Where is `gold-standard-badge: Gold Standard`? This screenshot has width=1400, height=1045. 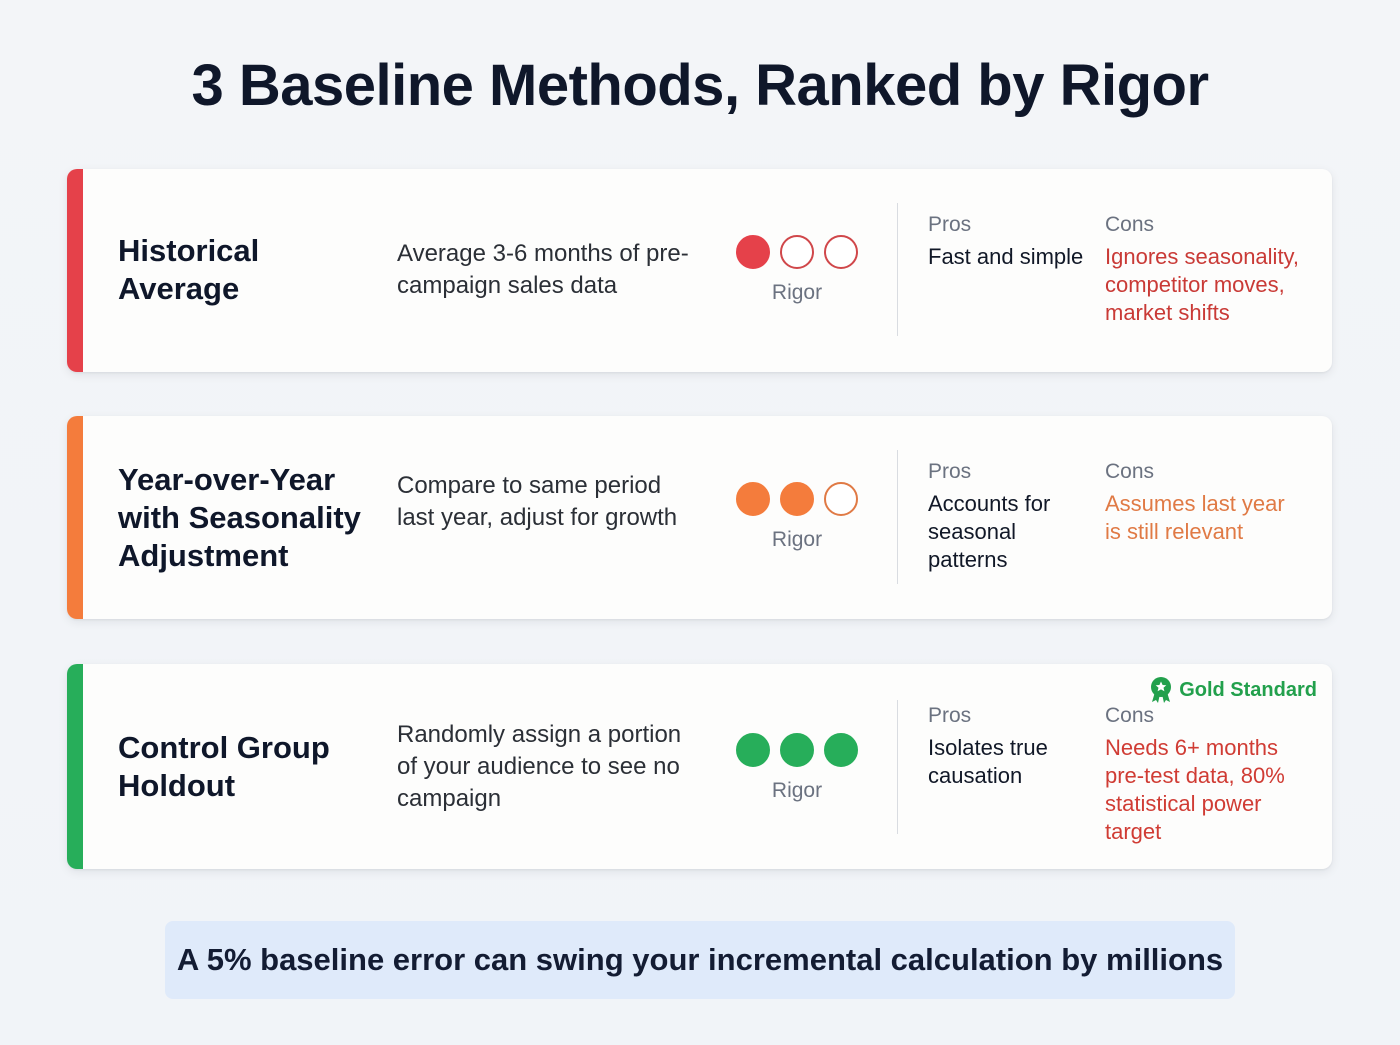
gold-standard-badge: Gold Standard is located at coordinates (1233, 690).